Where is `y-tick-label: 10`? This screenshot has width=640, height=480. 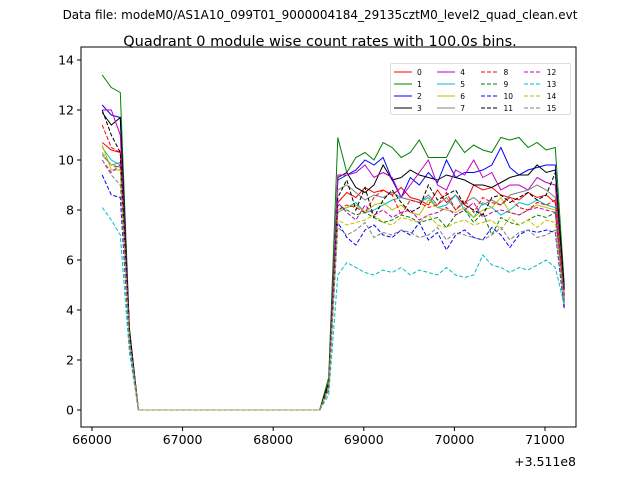
y-tick-label: 10 is located at coordinates (66, 160).